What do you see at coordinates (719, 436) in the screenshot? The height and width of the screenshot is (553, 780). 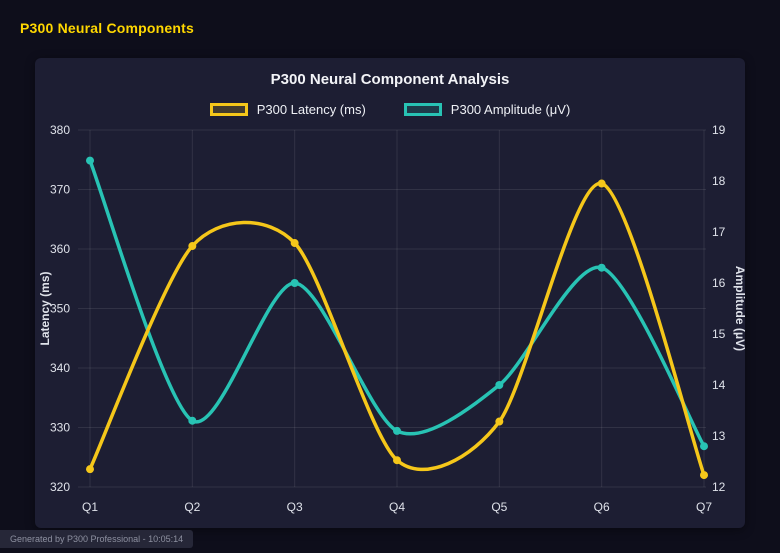 I see `right-axis-tick: 13` at bounding box center [719, 436].